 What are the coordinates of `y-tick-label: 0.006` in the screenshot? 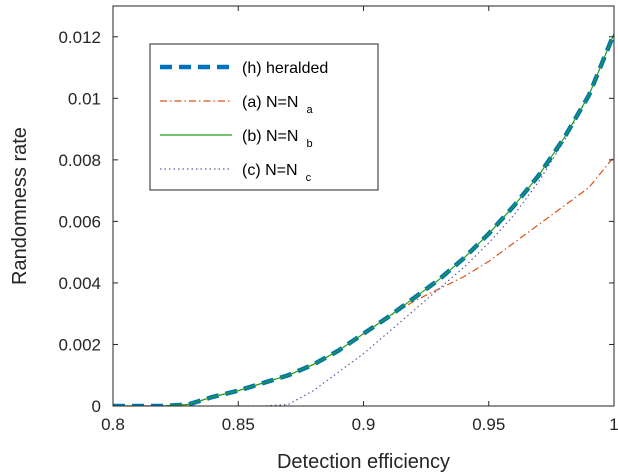 It's located at (79, 221).